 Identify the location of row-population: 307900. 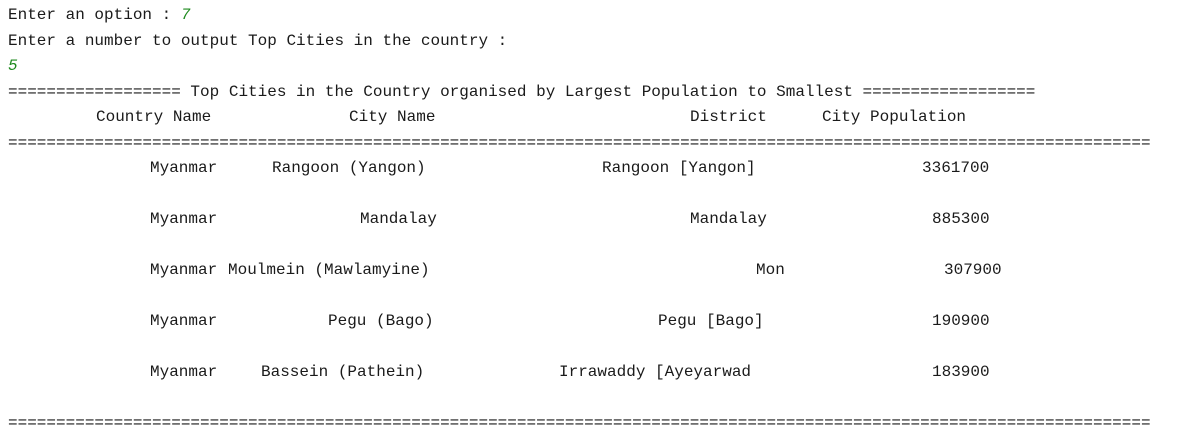
(973, 270).